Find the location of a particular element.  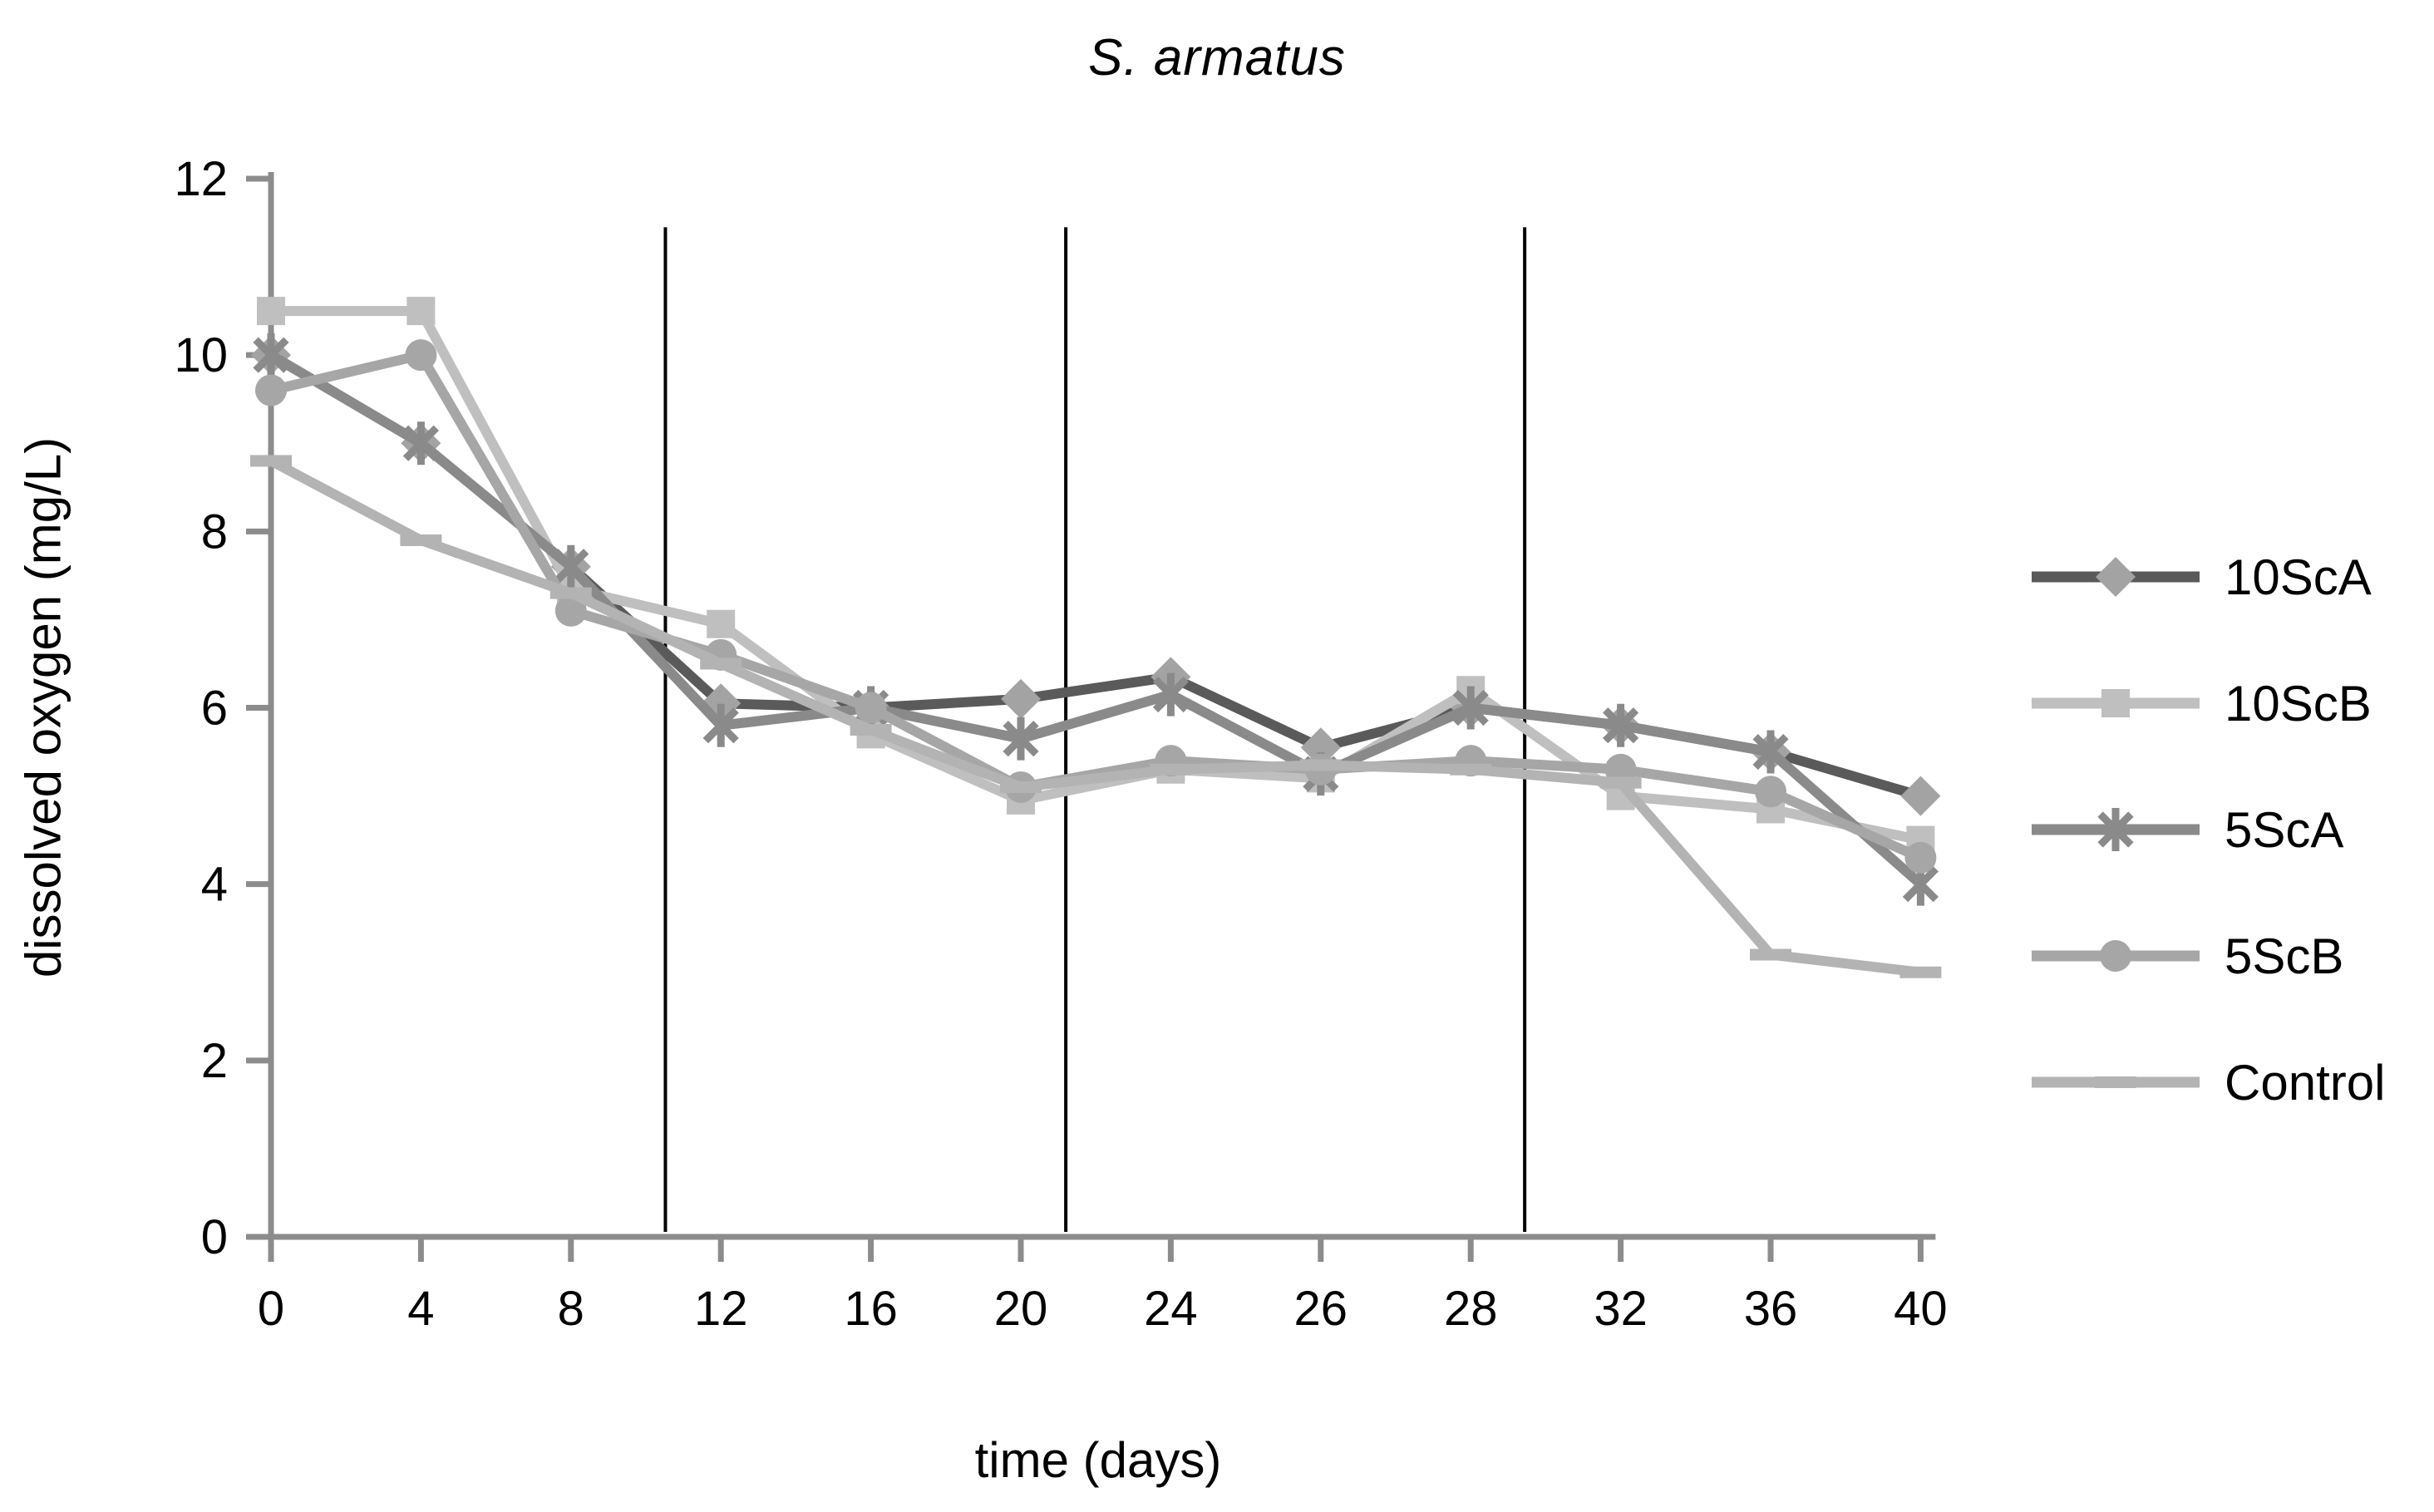

legend-label-10sca: 10ScA is located at coordinates (2298, 577).